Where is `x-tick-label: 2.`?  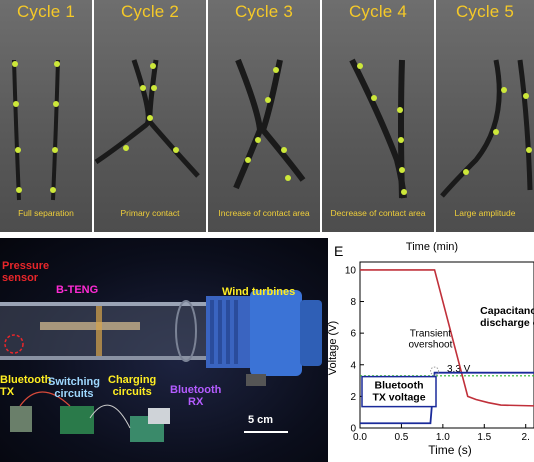 x-tick-label: 2. is located at coordinates (526, 437).